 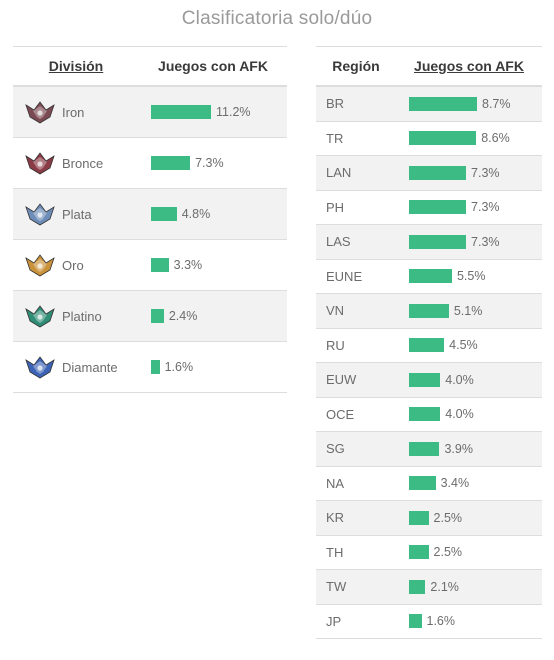 What do you see at coordinates (334, 621) in the screenshot?
I see `region-name: JP` at bounding box center [334, 621].